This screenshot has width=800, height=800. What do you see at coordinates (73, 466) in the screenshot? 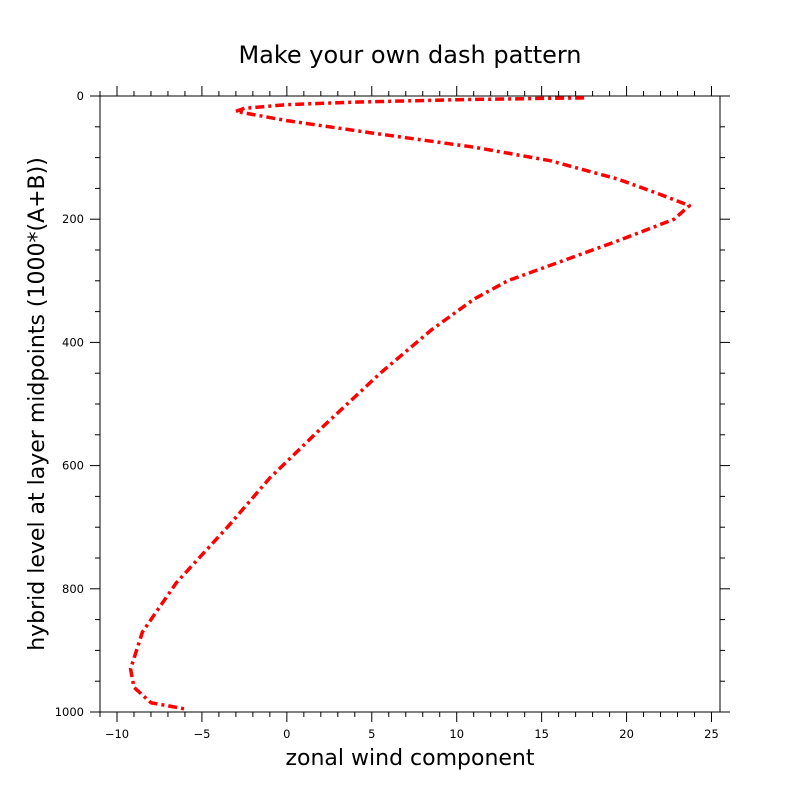
I see `y-tick-label: 600` at bounding box center [73, 466].